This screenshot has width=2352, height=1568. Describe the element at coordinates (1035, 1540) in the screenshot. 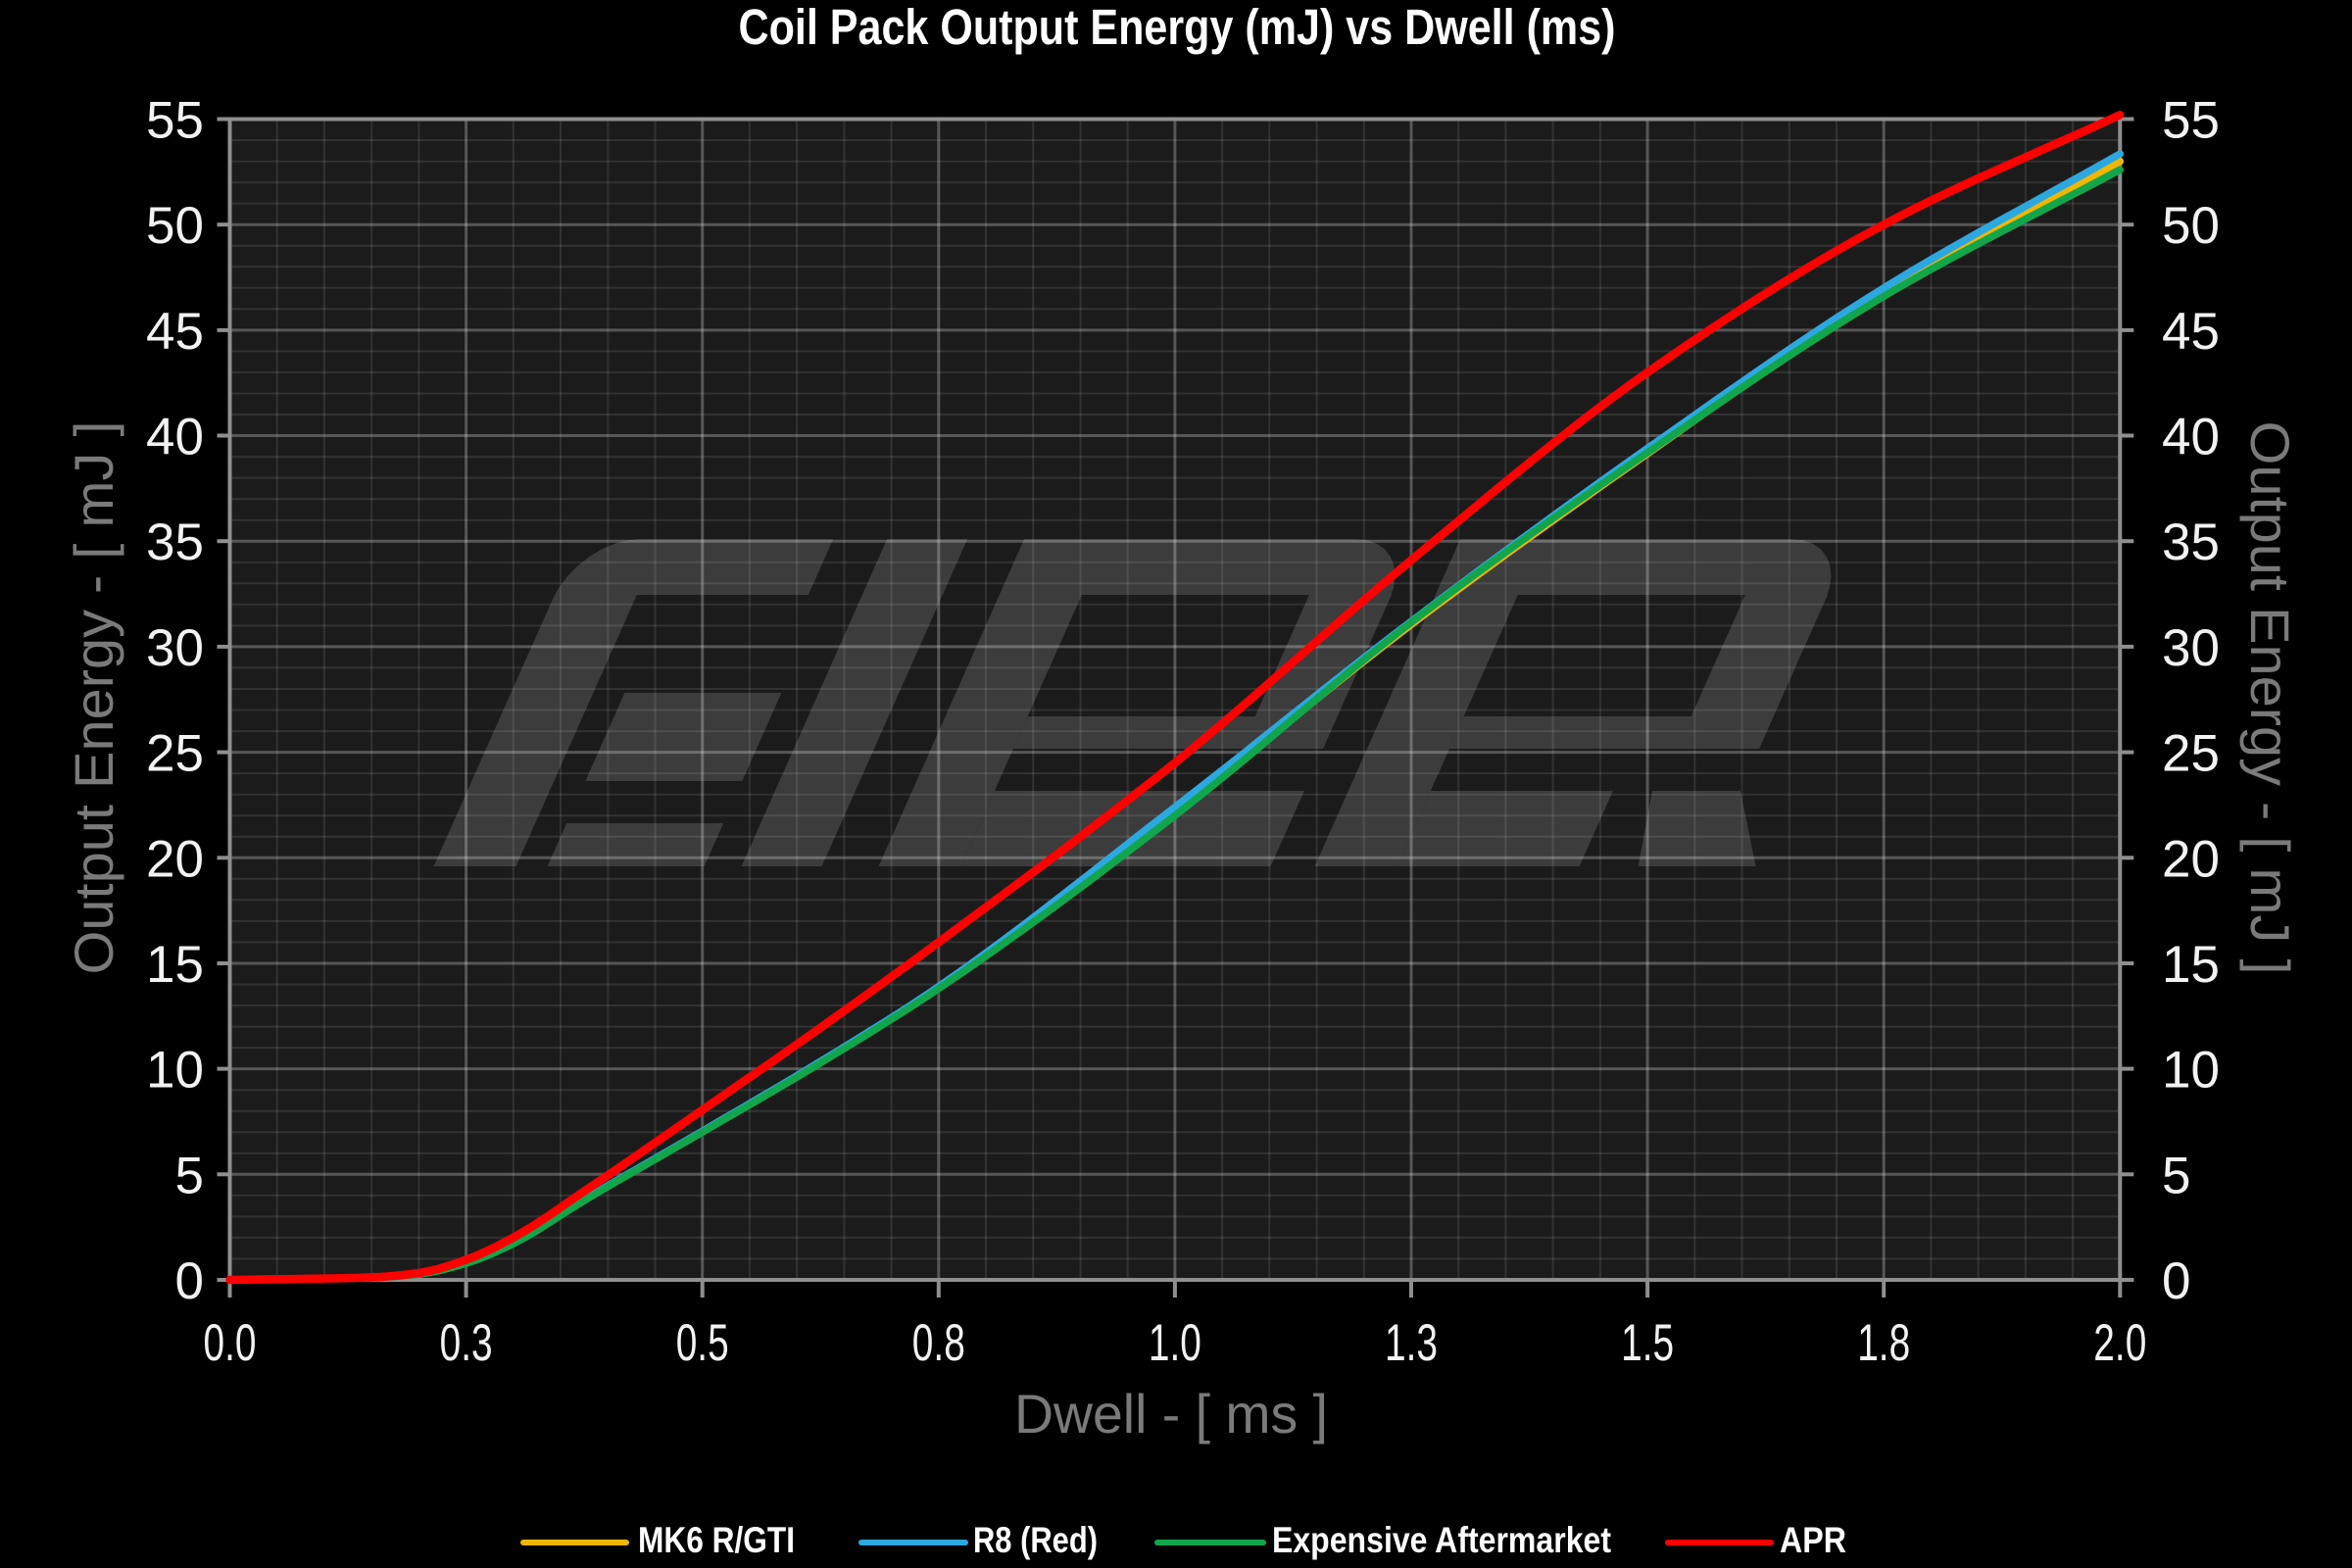

I see `svg-text: R8 (Red)` at that location.